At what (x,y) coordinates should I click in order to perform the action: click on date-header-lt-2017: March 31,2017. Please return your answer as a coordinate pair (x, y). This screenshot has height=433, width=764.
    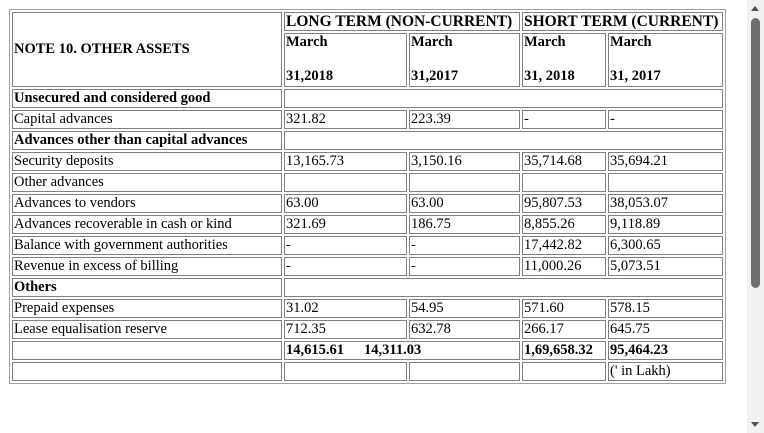
    Looking at the image, I should click on (464, 60).